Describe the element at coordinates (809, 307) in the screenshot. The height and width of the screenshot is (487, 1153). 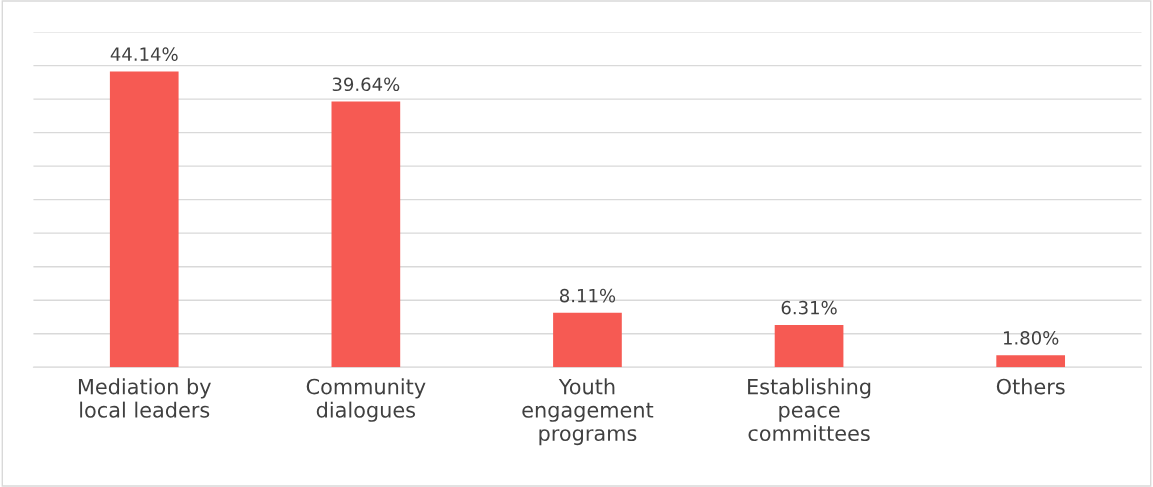
I see `data-label: 6.31%` at that location.